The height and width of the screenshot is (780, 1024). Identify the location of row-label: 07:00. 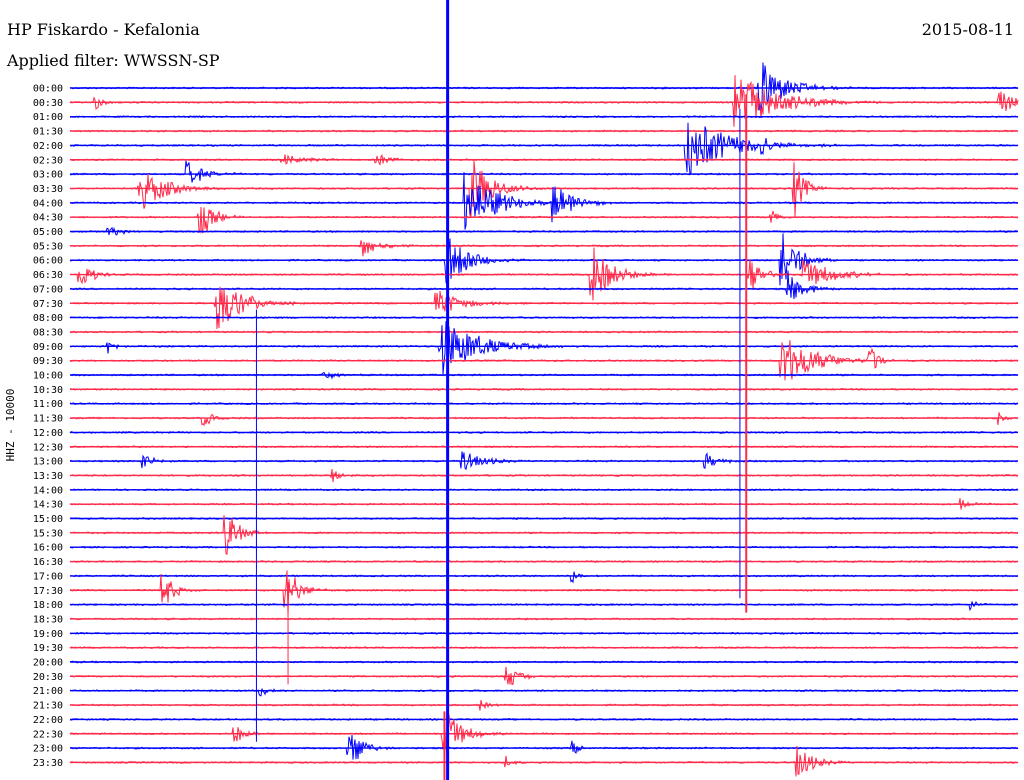
(48, 289).